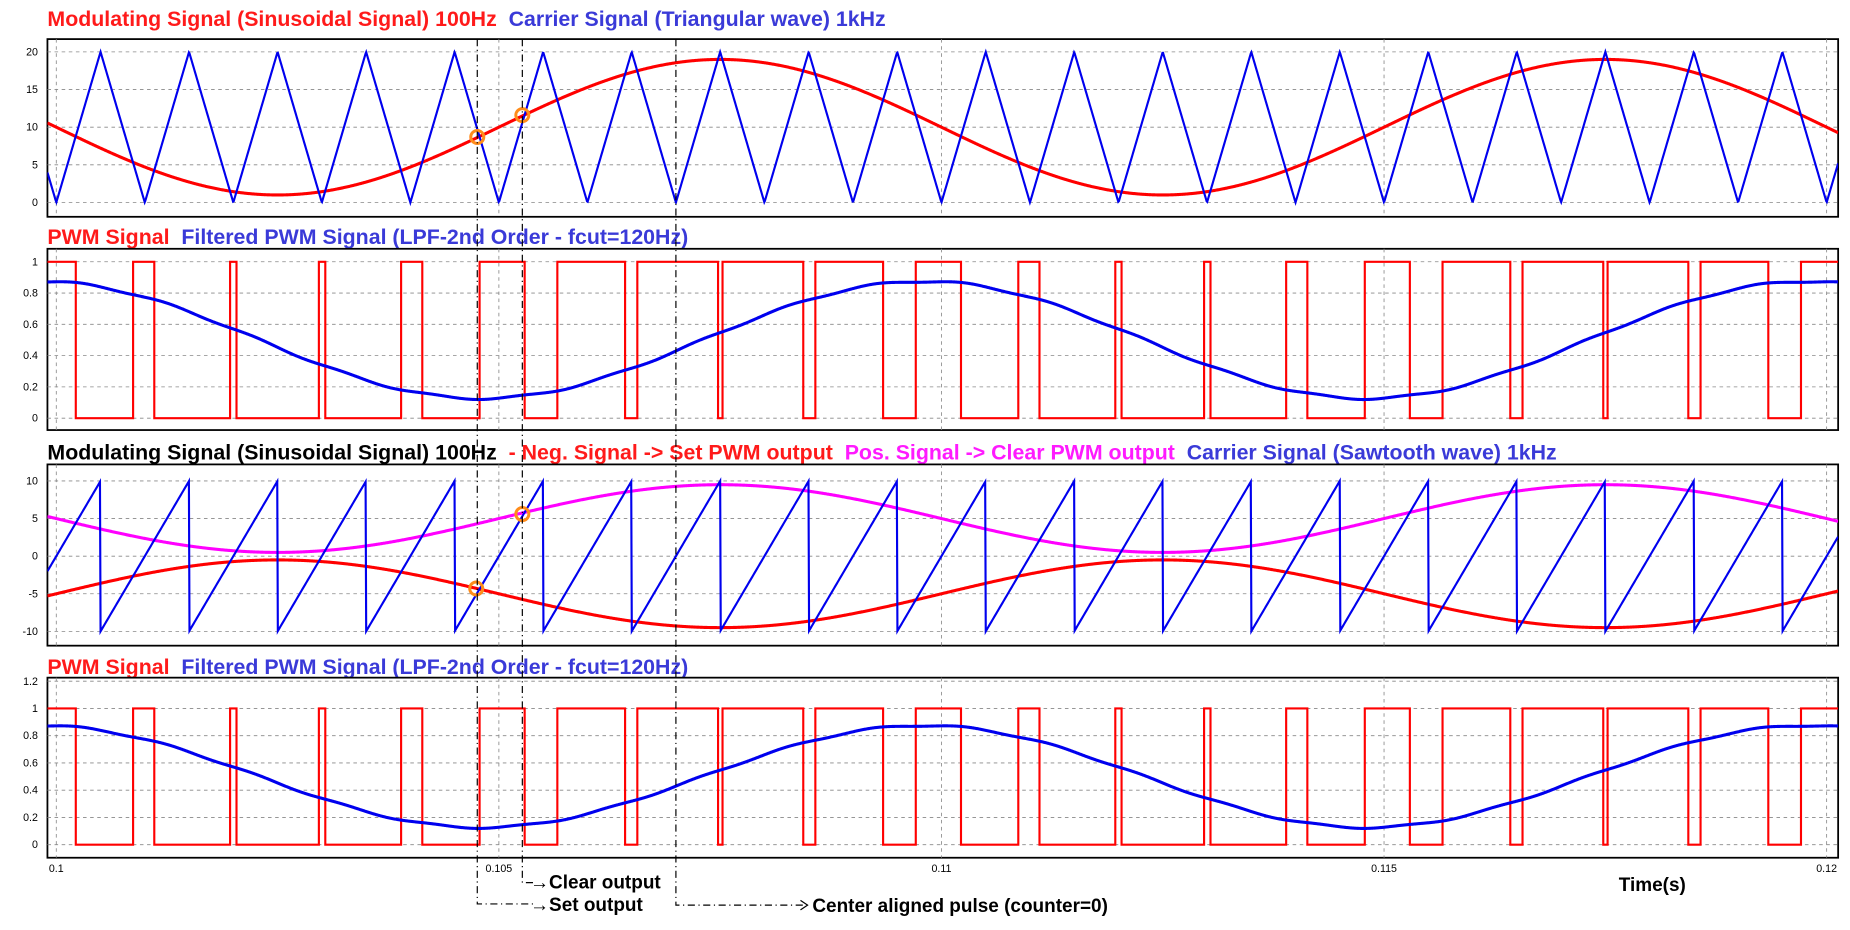  I want to click on x-axis-label: Time(s), so click(1652, 885).